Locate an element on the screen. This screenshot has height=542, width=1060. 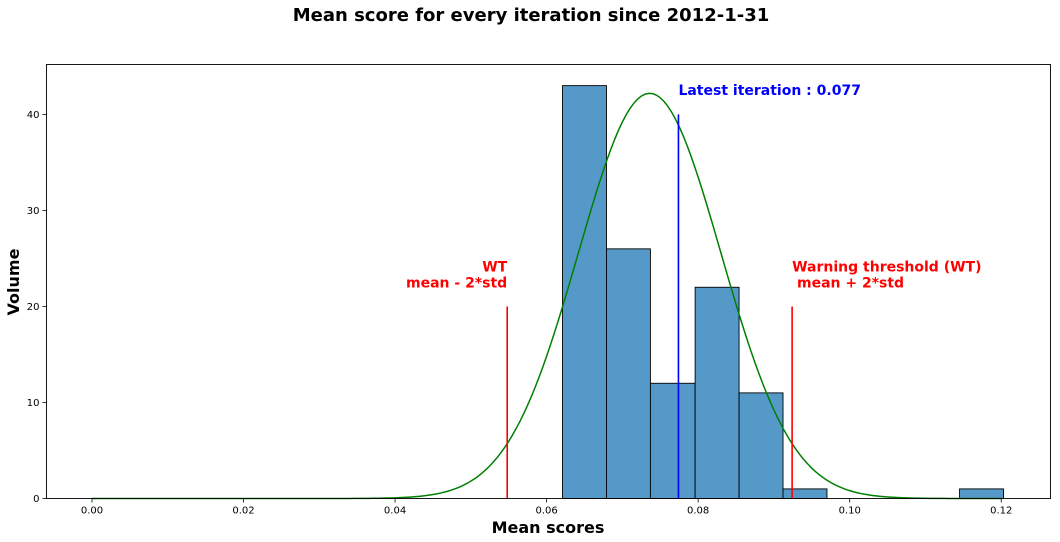
y-axis-title: Volume is located at coordinates (13, 281).